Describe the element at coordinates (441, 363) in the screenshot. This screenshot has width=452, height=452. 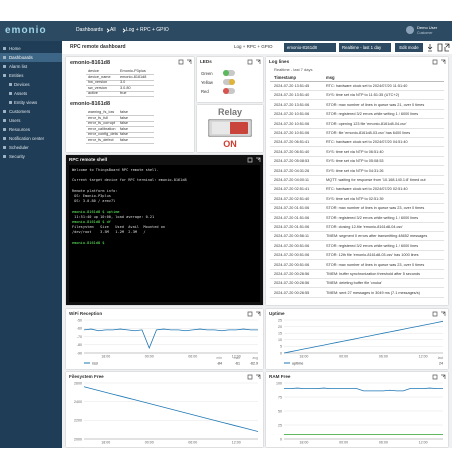
I see `legend-value: 24` at that location.